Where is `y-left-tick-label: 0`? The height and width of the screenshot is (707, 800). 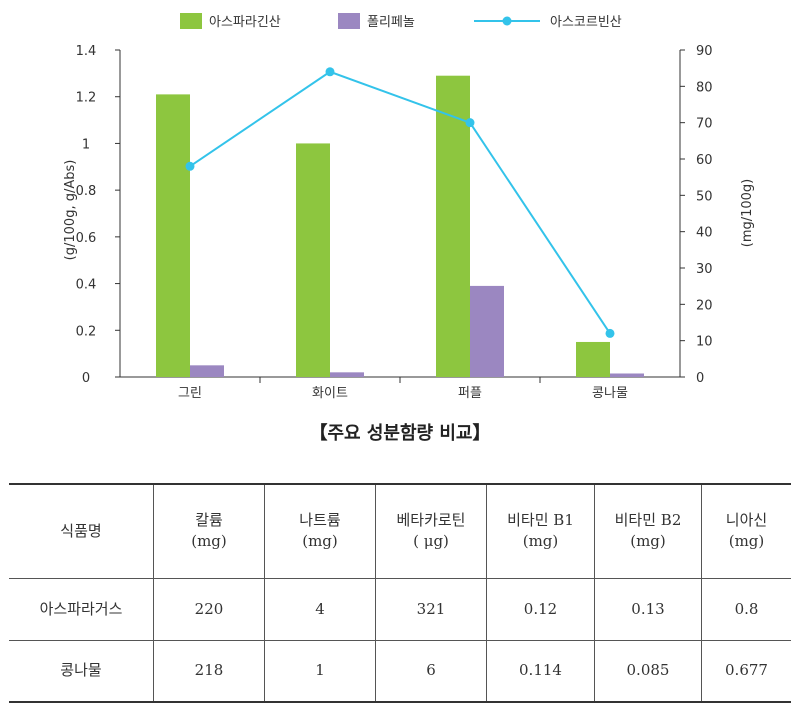 y-left-tick-label: 0 is located at coordinates (86, 378).